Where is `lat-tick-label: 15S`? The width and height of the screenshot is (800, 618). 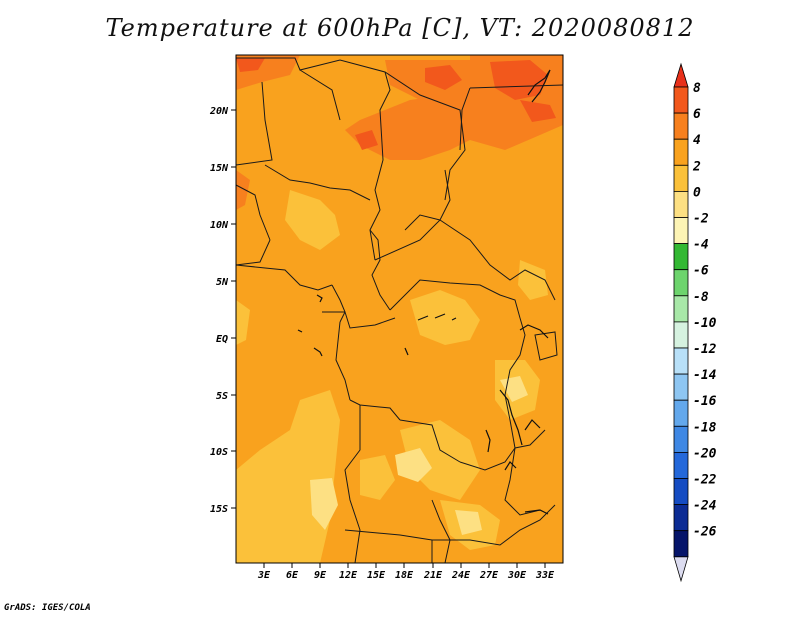
lat-tick-label: 15S is located at coordinates (219, 509).